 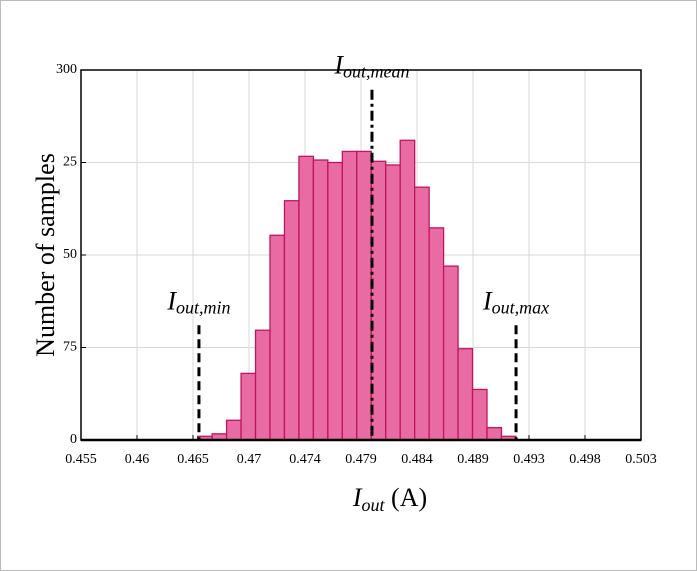 What do you see at coordinates (70, 254) in the screenshot?
I see `y-tick-label: 50` at bounding box center [70, 254].